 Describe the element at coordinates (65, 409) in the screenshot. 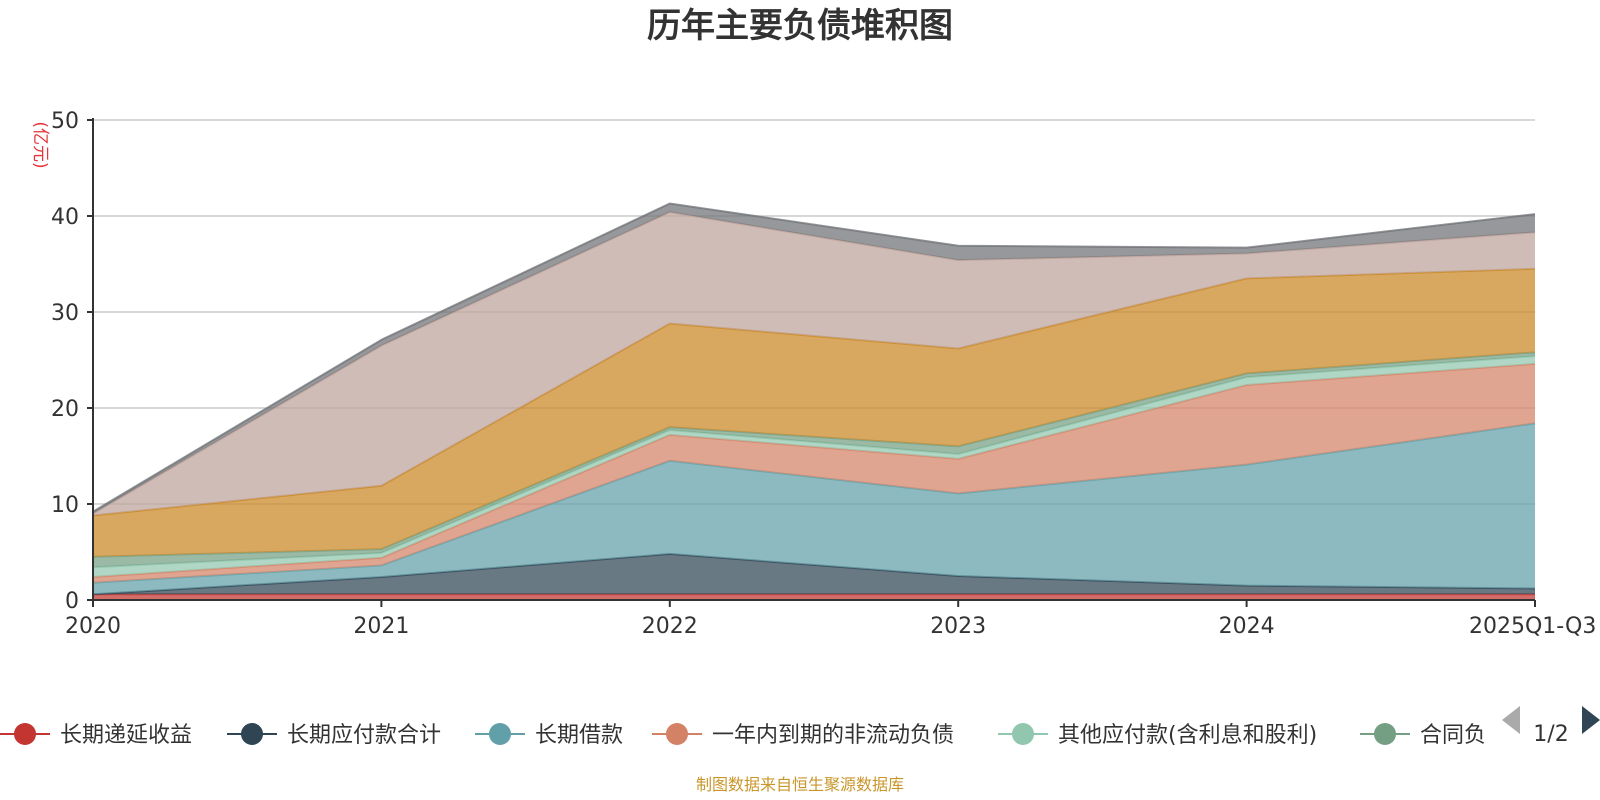

I see `y-tick-label: 20` at that location.